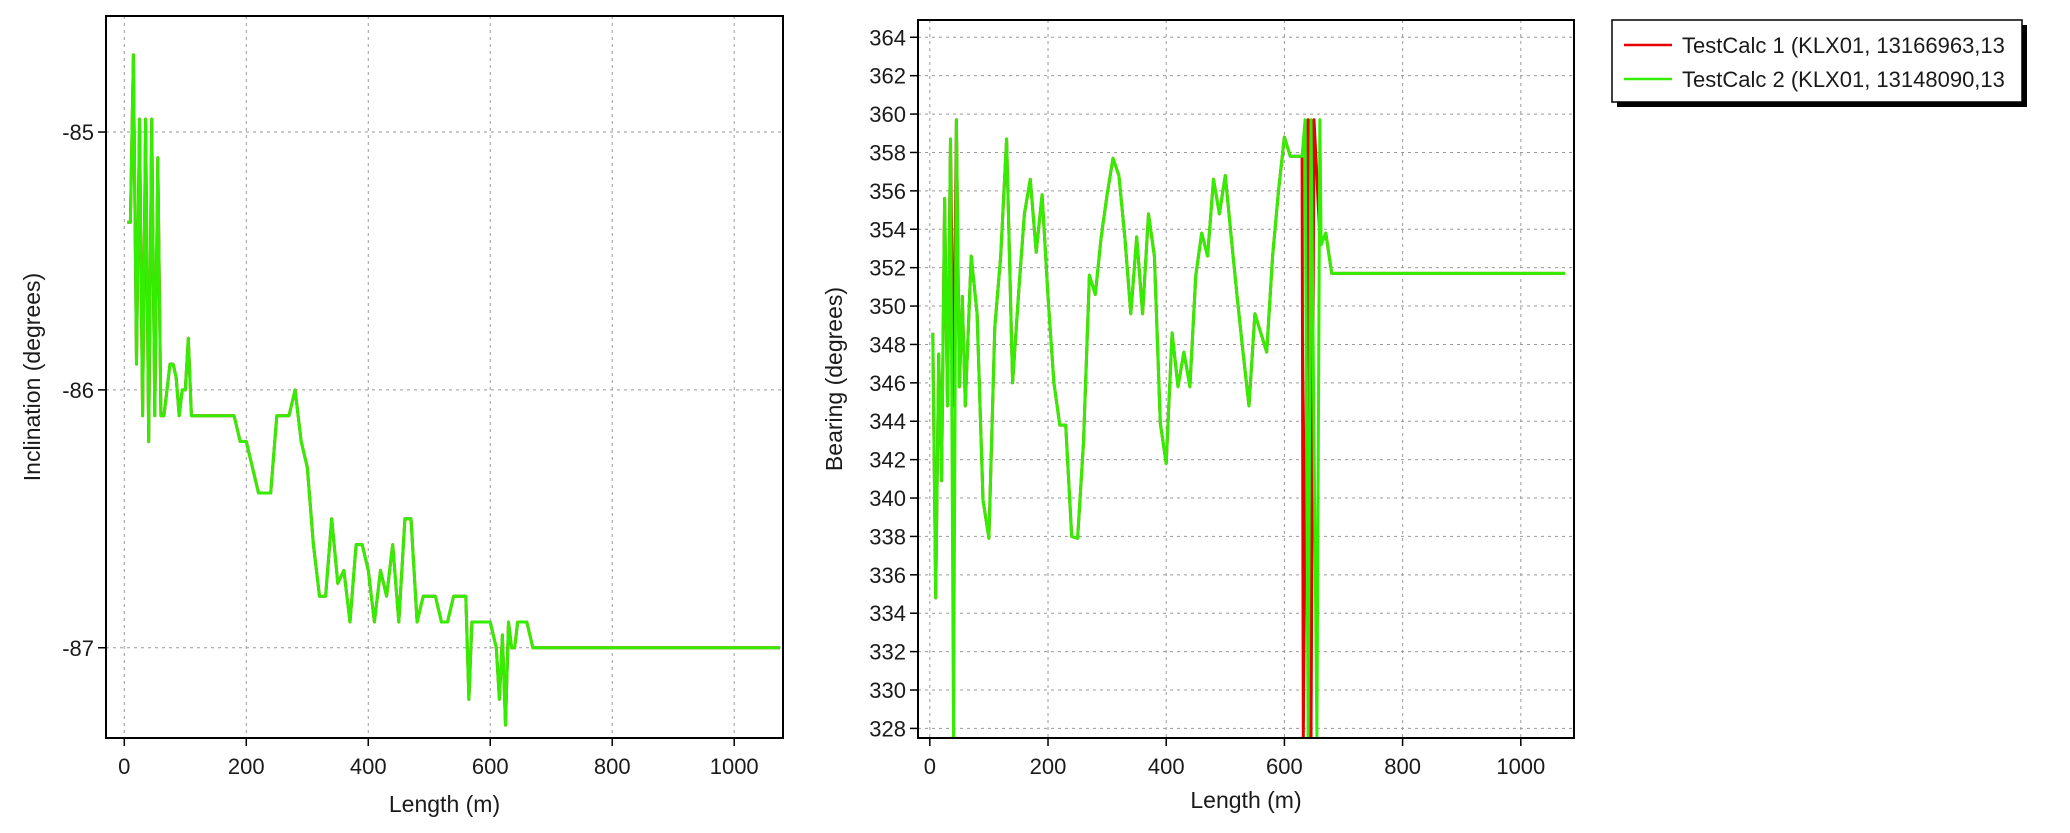  What do you see at coordinates (32, 377) in the screenshot?
I see `y-axis-title: Inclination (degrees)` at bounding box center [32, 377].